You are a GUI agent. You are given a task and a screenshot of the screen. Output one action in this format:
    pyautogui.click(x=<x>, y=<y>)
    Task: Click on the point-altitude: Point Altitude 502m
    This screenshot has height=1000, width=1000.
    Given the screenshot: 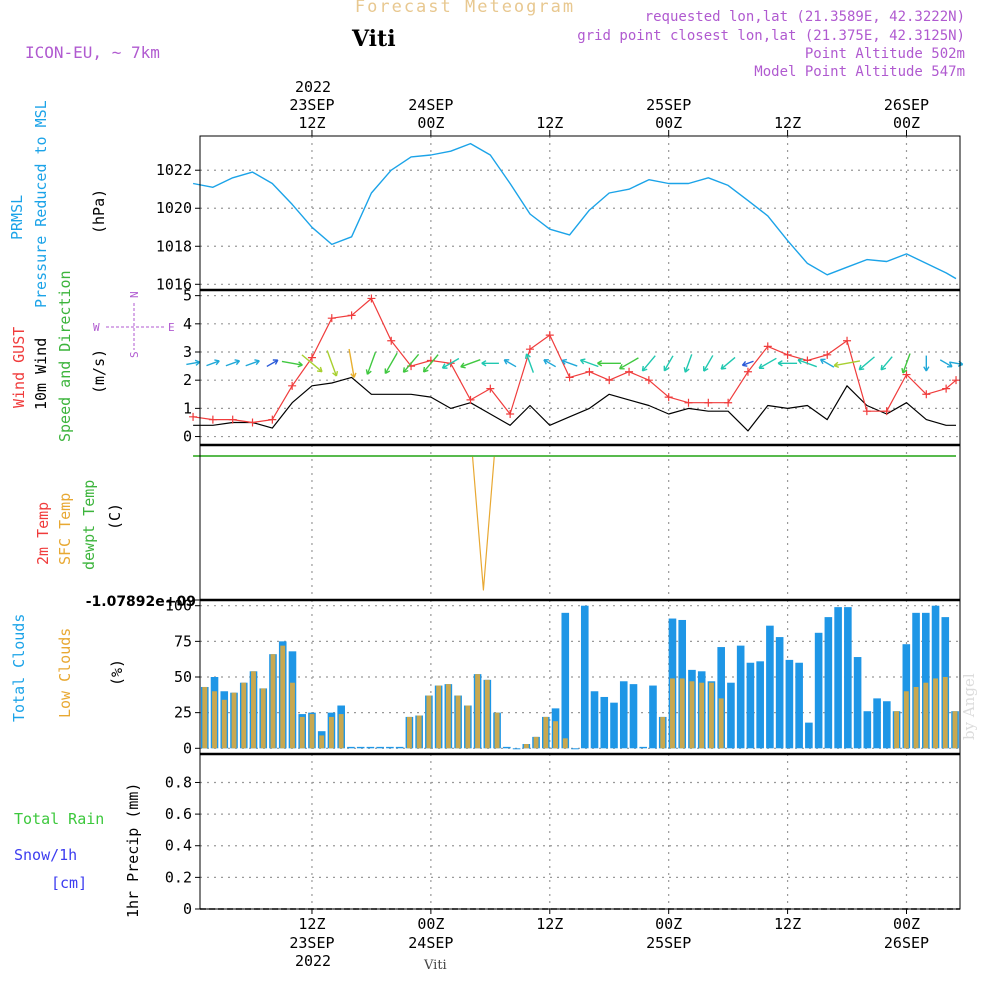 What is the action you would take?
    pyautogui.click(x=884, y=54)
    